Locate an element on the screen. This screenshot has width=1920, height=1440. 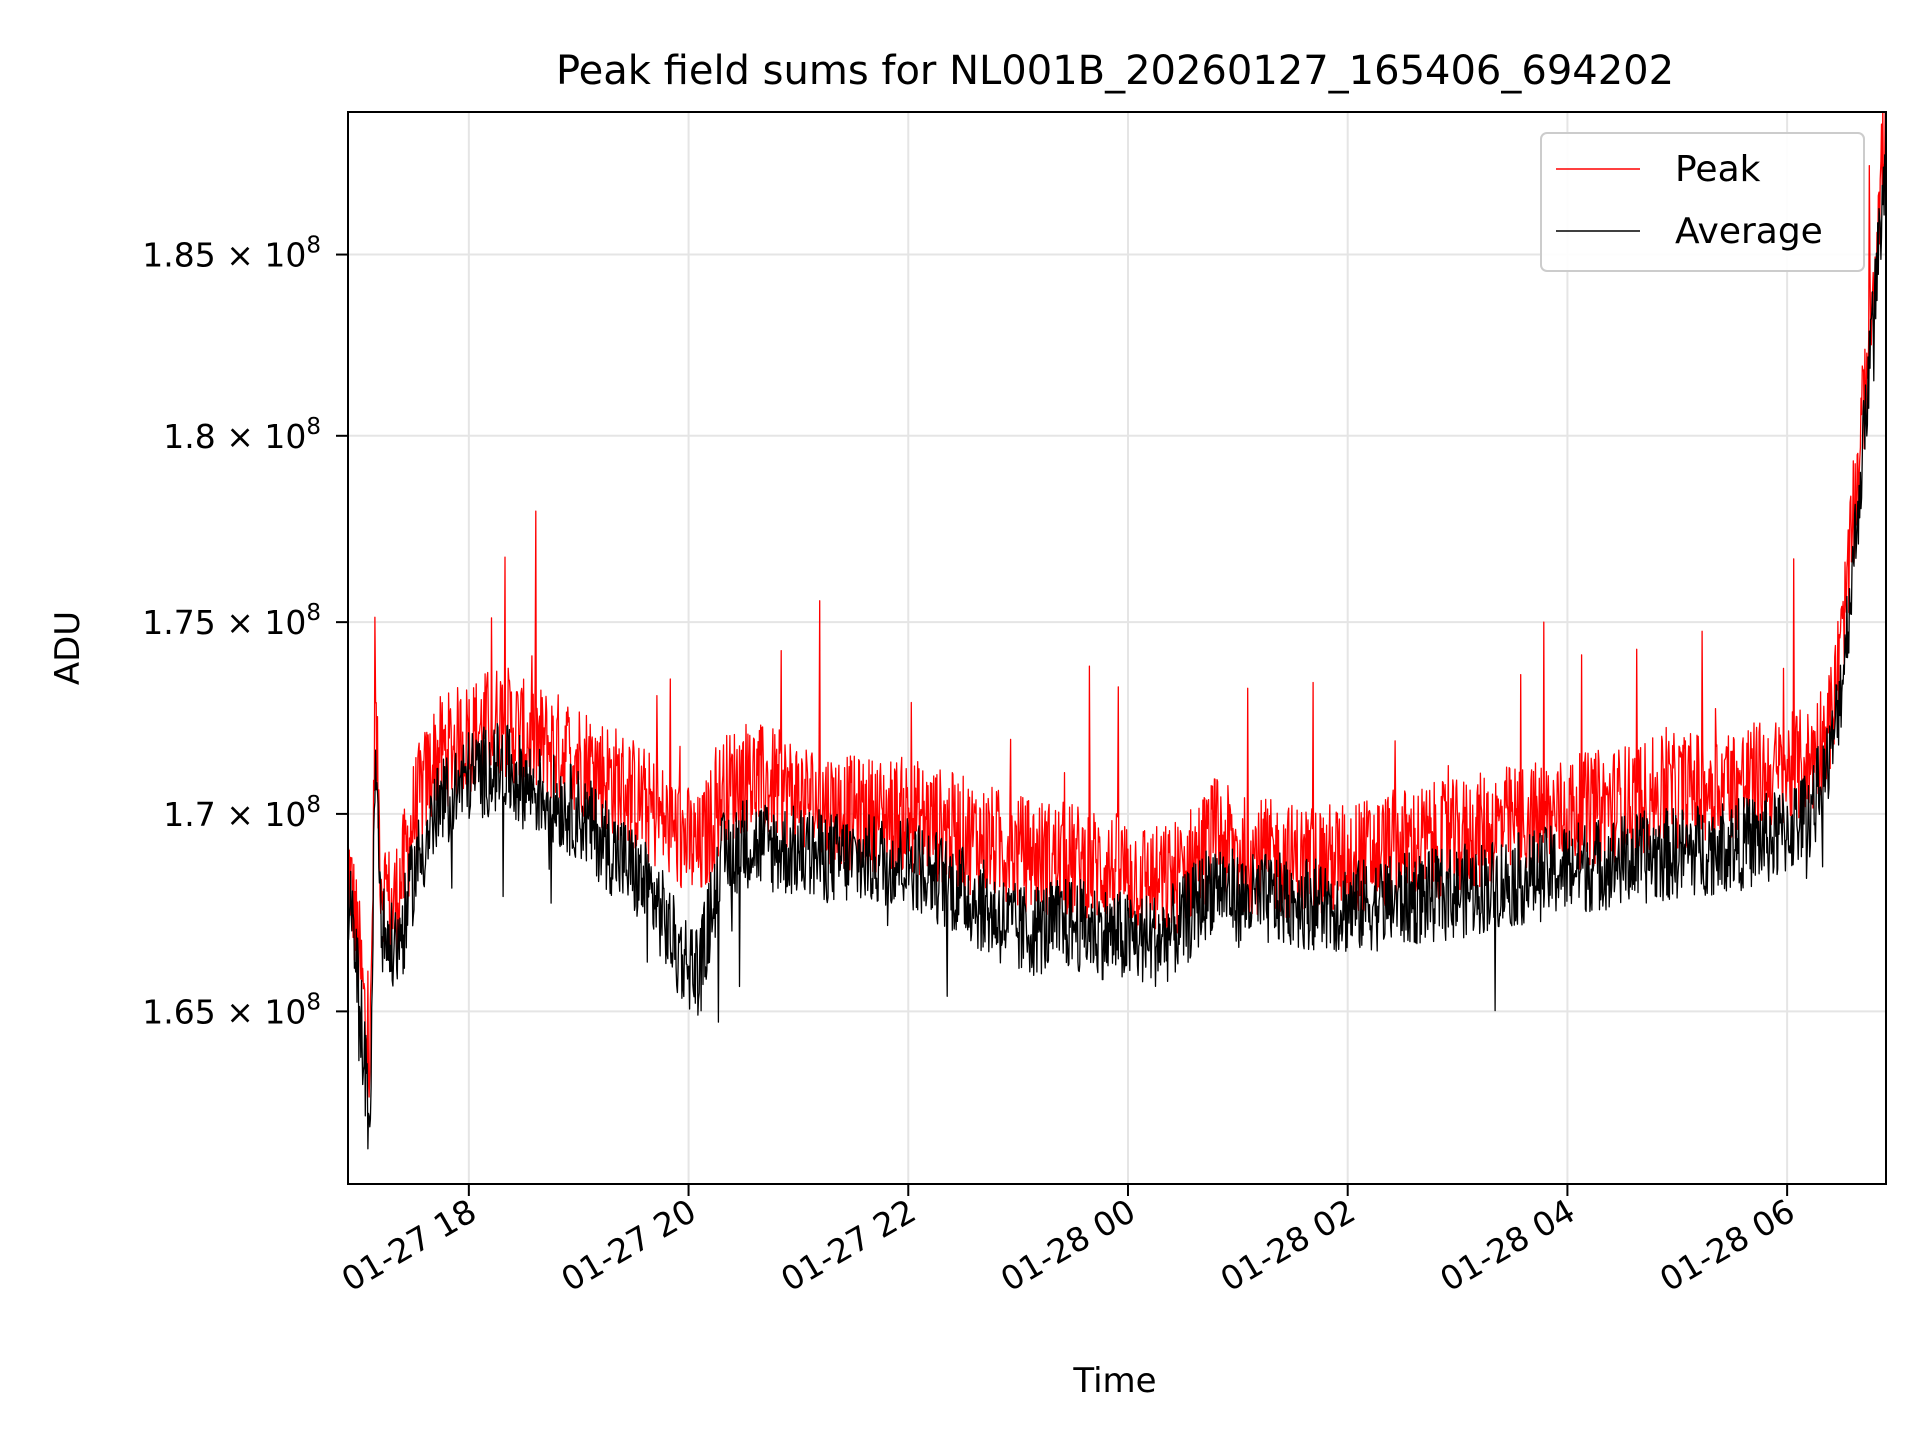
legend-average-label: Average is located at coordinates (1749, 231).